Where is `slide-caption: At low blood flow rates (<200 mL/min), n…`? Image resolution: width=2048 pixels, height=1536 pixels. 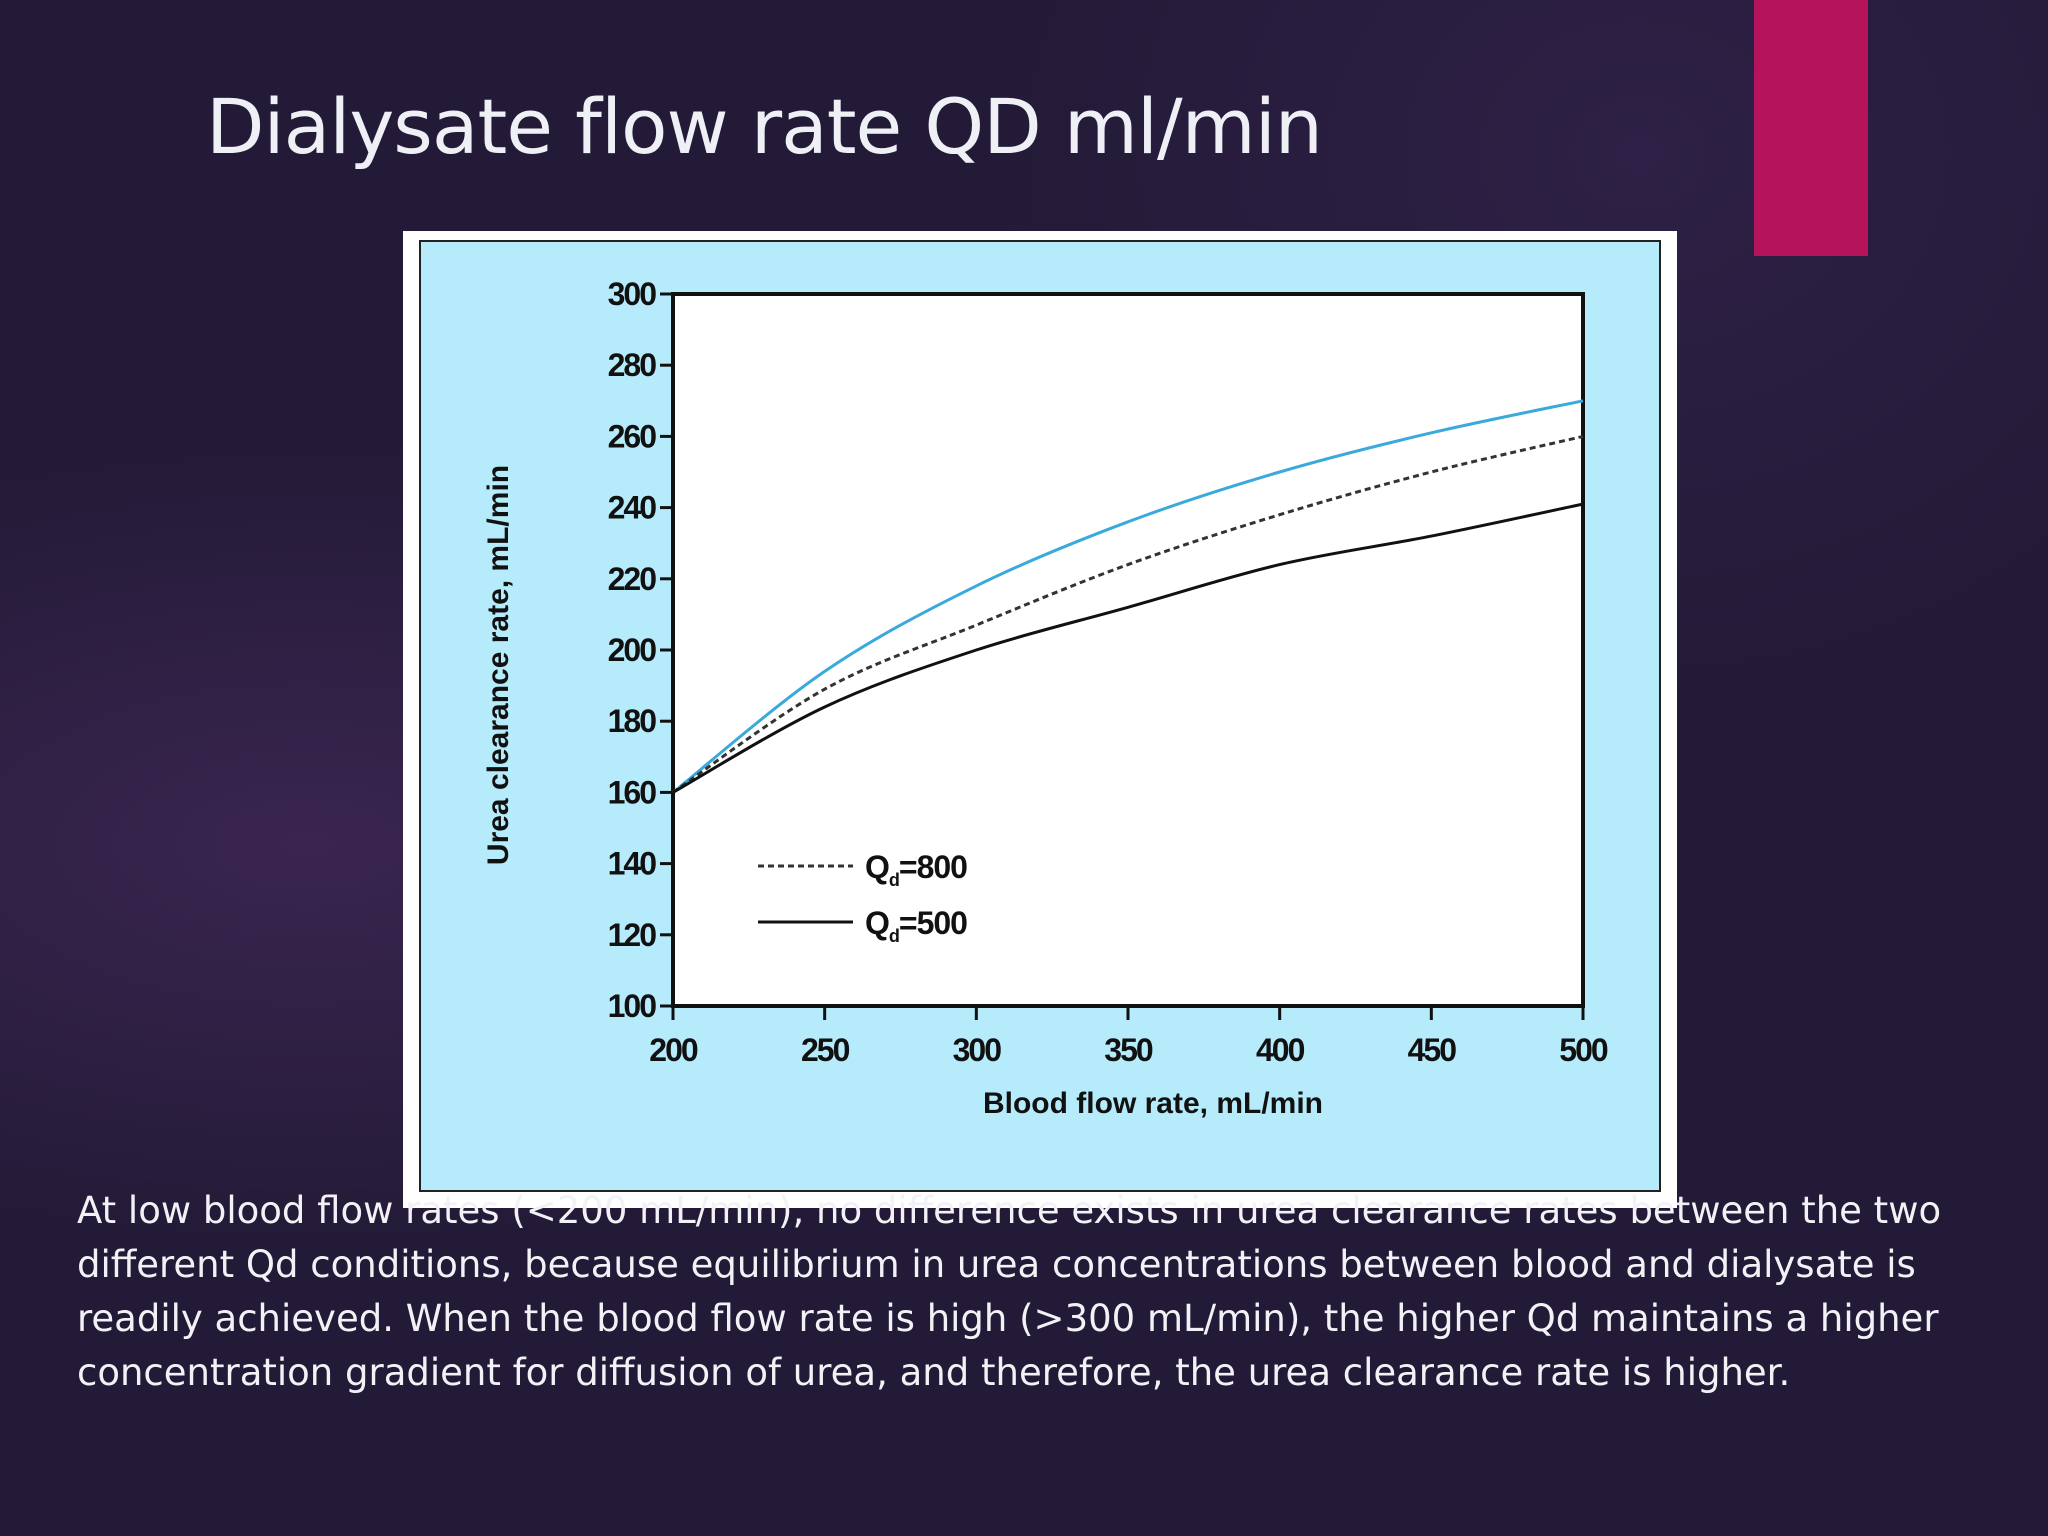 slide-caption: At low blood flow rates (<200 mL/min), n… is located at coordinates (1009, 1291).